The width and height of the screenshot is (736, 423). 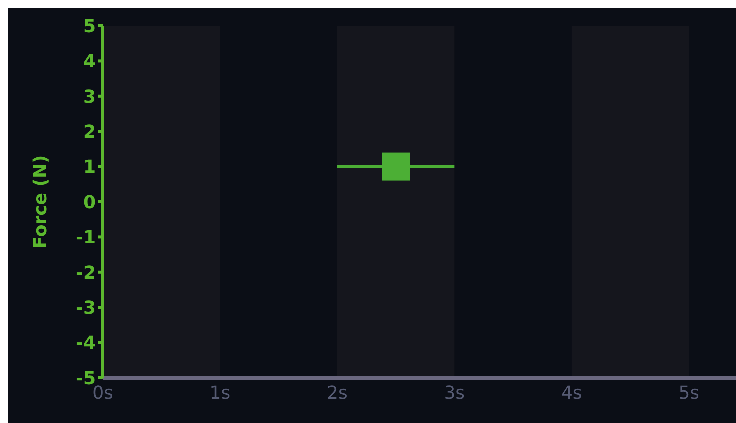 I want to click on y-tick-label: 1, so click(x=89, y=167).